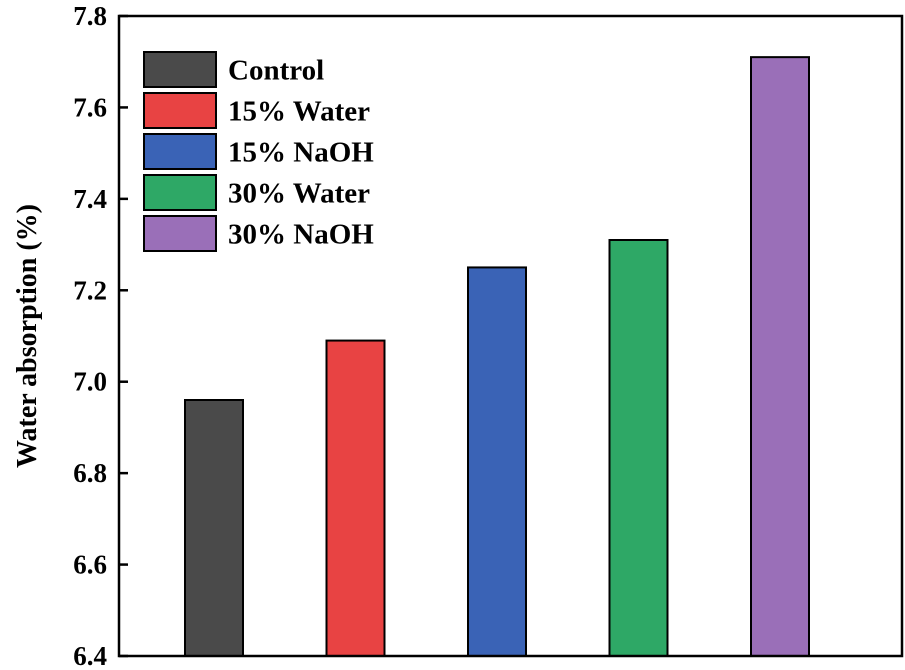 This screenshot has width=905, height=670. I want to click on legend-swatch-30-naoh, so click(180, 233).